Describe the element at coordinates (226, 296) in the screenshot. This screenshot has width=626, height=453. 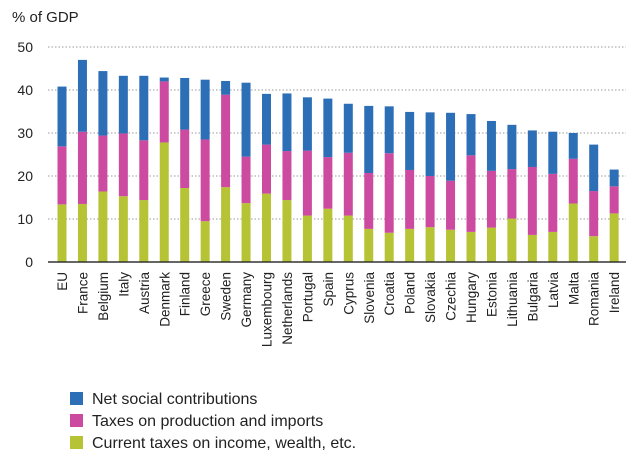
I see `category-label: Sweden` at that location.